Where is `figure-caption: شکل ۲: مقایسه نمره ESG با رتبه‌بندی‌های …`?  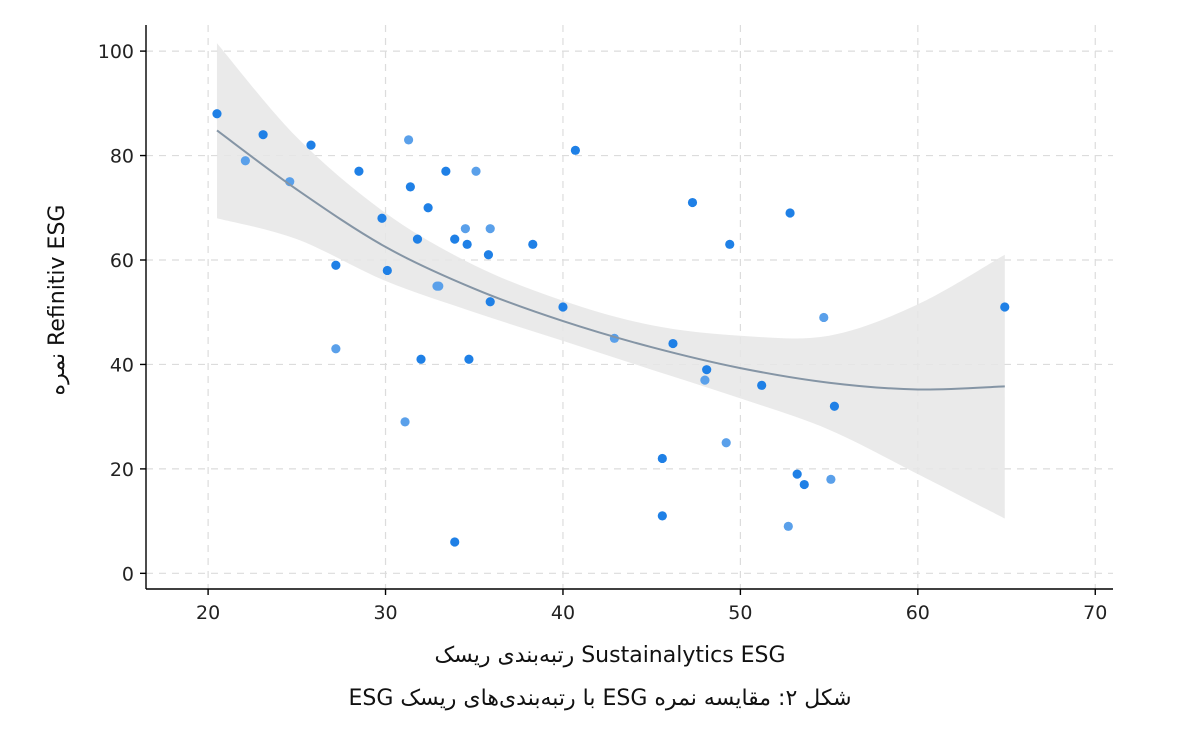 figure-caption: شکل ۲: مقایسه نمره ESG با رتبه‌بندی‌های … is located at coordinates (600, 698).